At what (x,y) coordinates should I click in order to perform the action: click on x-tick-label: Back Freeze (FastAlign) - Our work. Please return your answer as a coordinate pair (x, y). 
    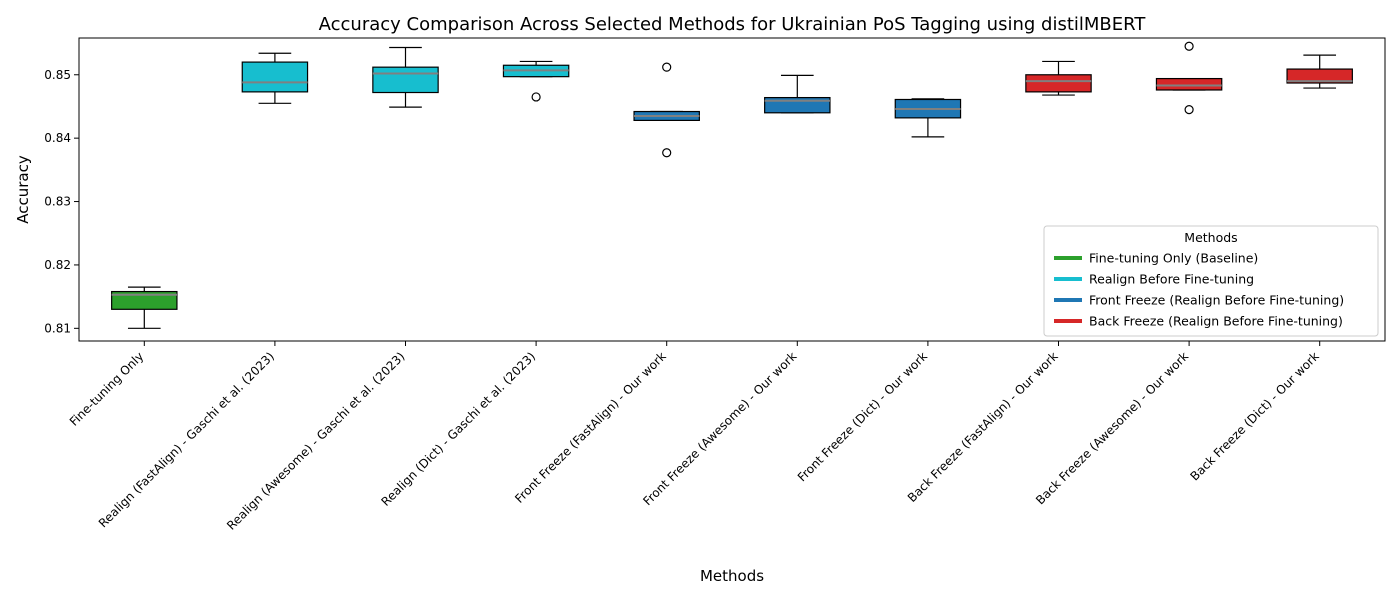
    Looking at the image, I should click on (983, 427).